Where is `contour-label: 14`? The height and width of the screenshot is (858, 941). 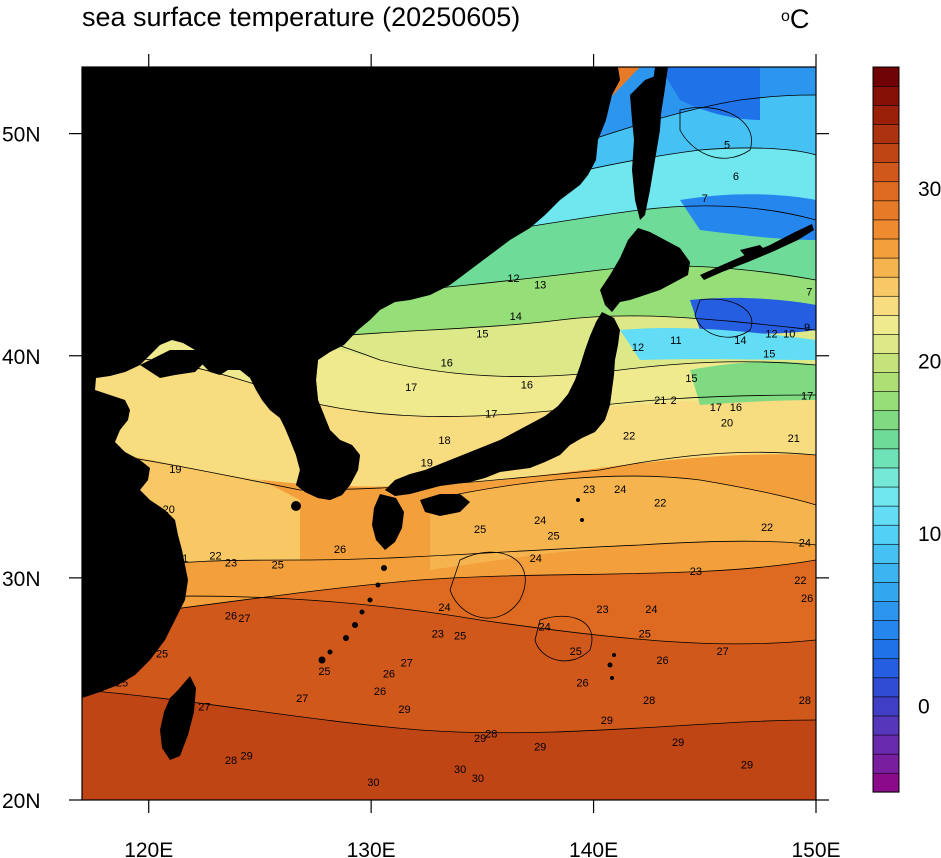
contour-label: 14 is located at coordinates (516, 317).